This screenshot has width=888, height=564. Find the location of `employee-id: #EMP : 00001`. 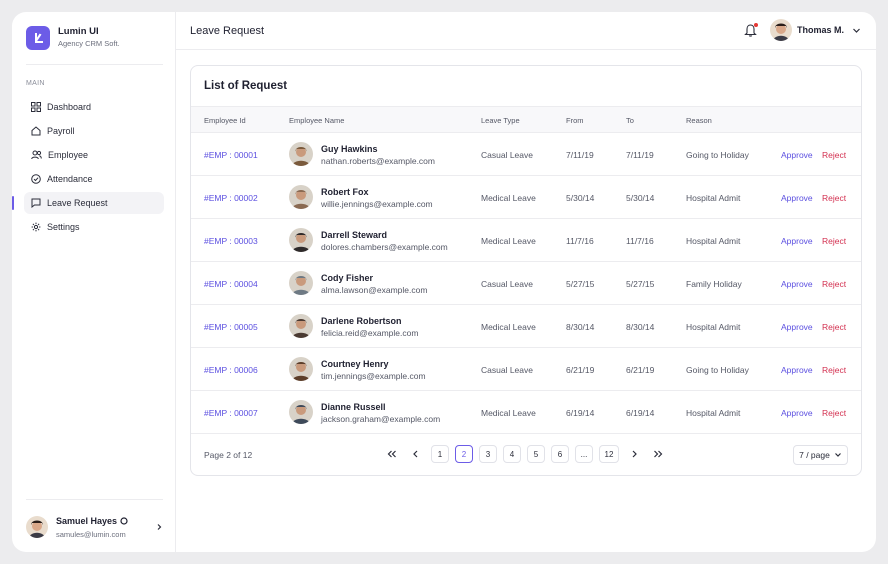

employee-id: #EMP : 00001 is located at coordinates (231, 155).